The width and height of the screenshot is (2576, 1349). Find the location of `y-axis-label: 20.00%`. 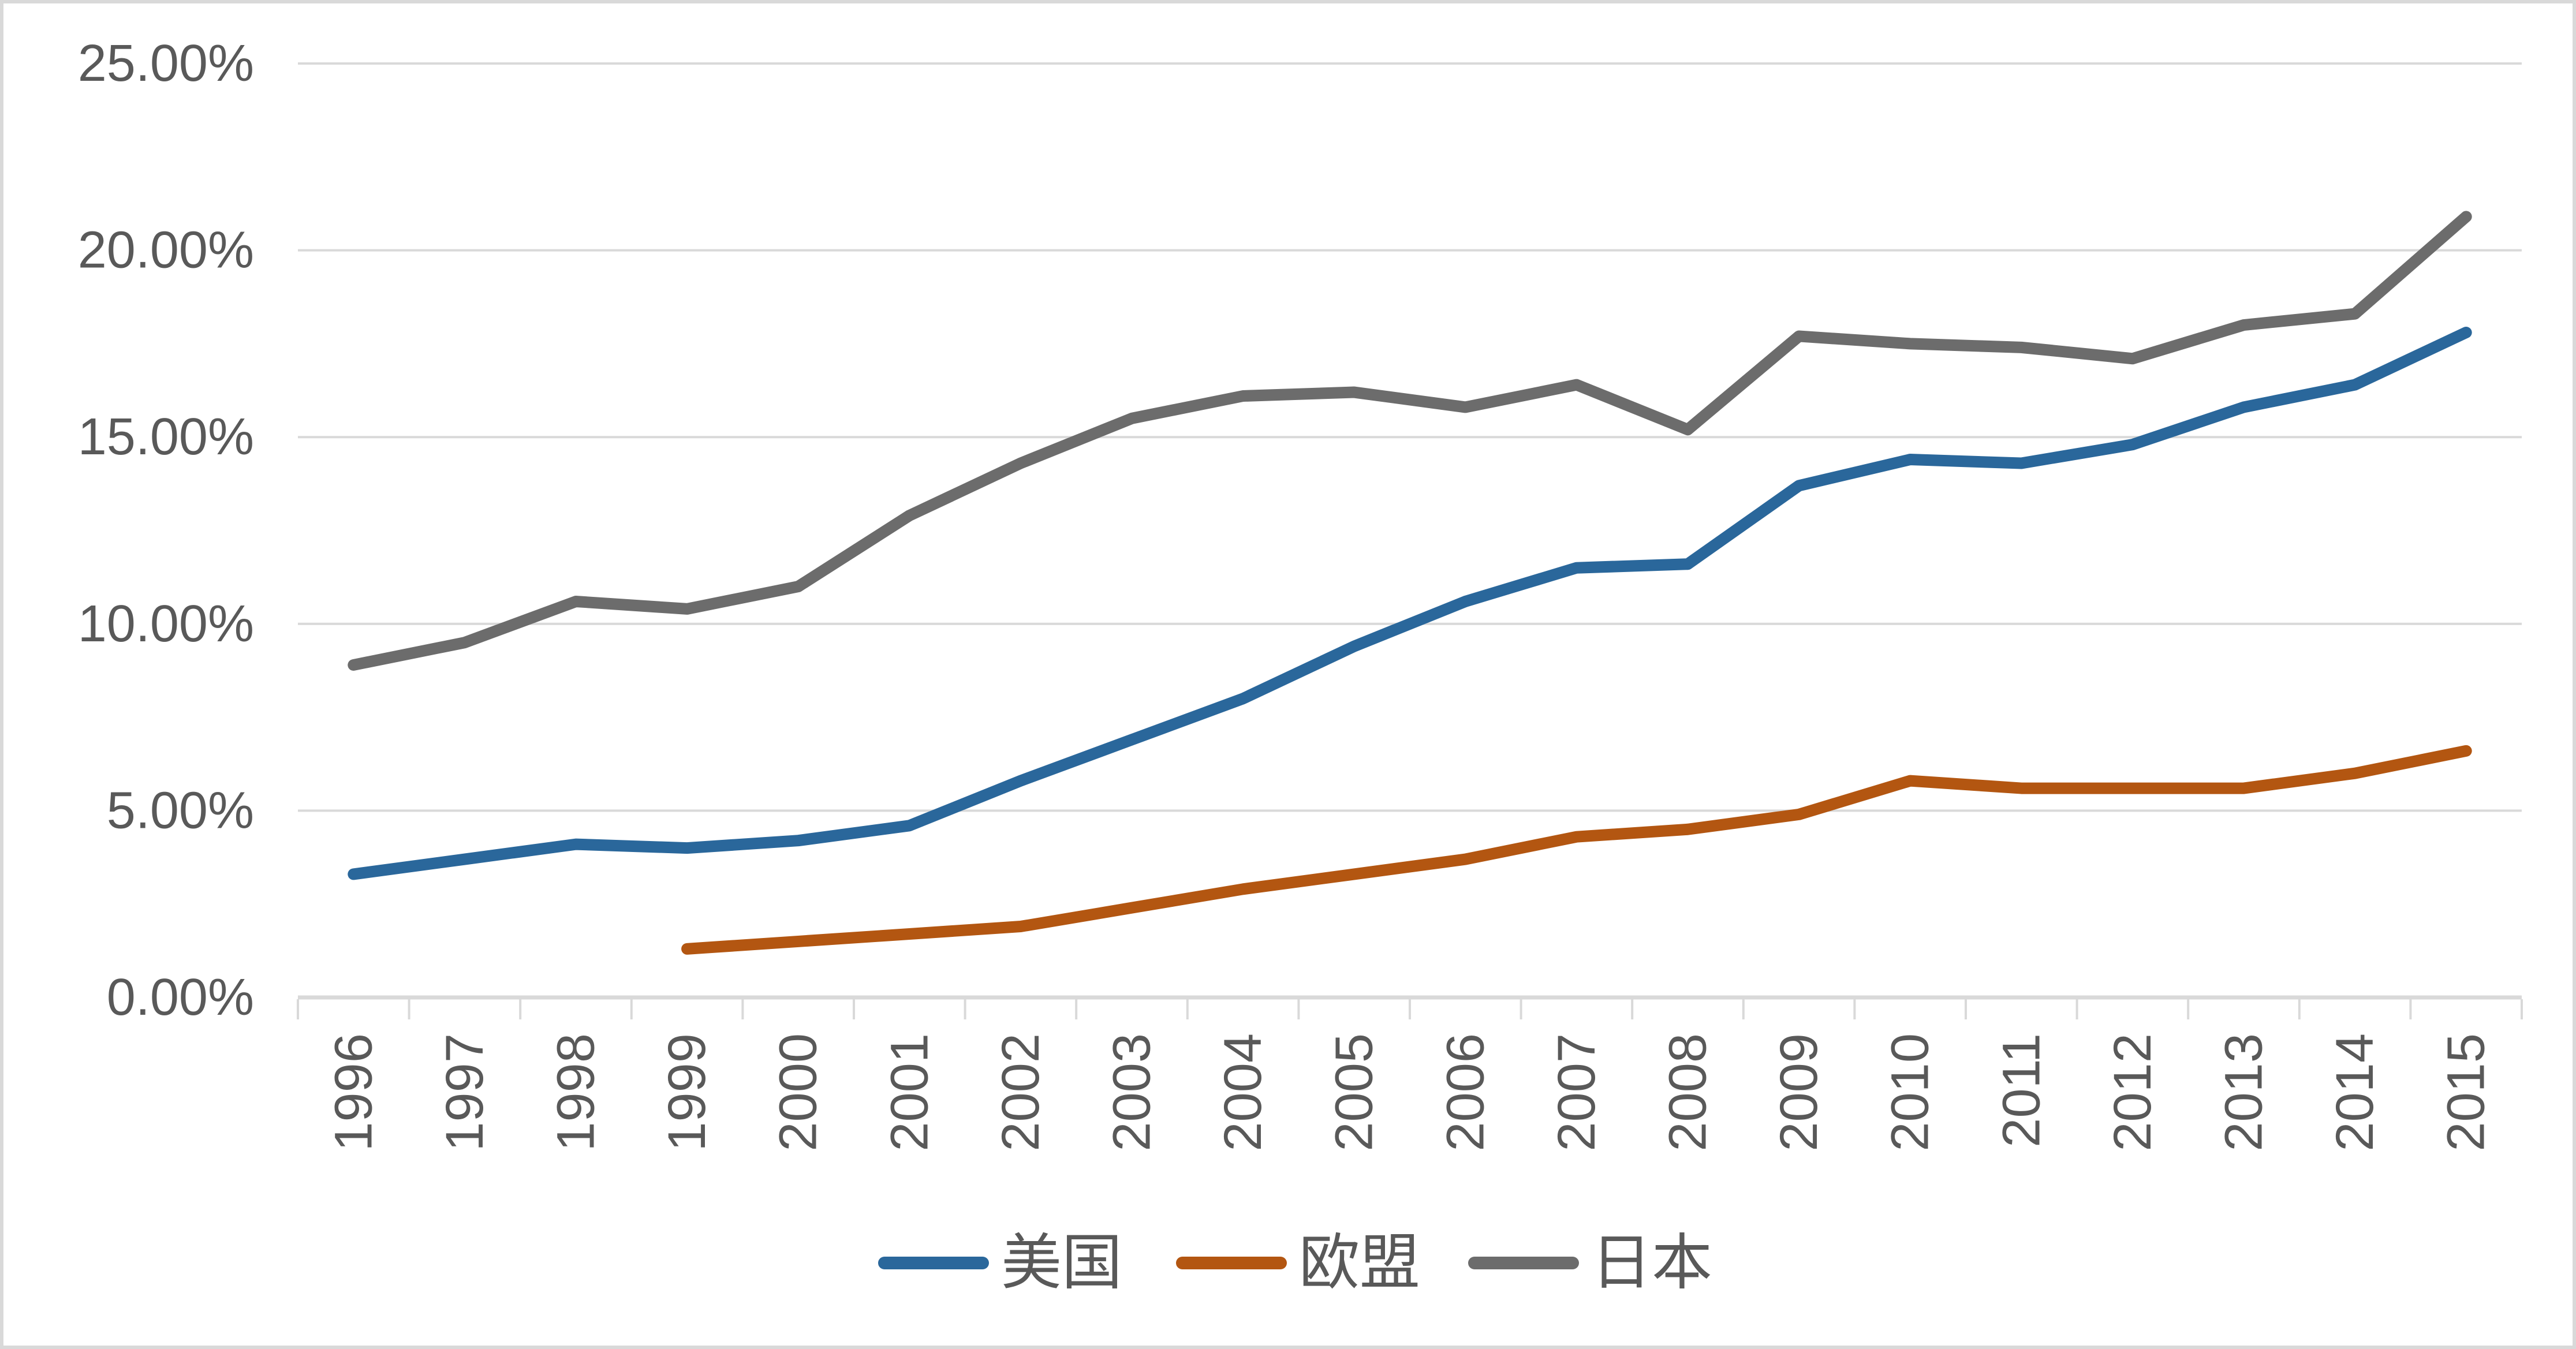

y-axis-label: 20.00% is located at coordinates (166, 251).